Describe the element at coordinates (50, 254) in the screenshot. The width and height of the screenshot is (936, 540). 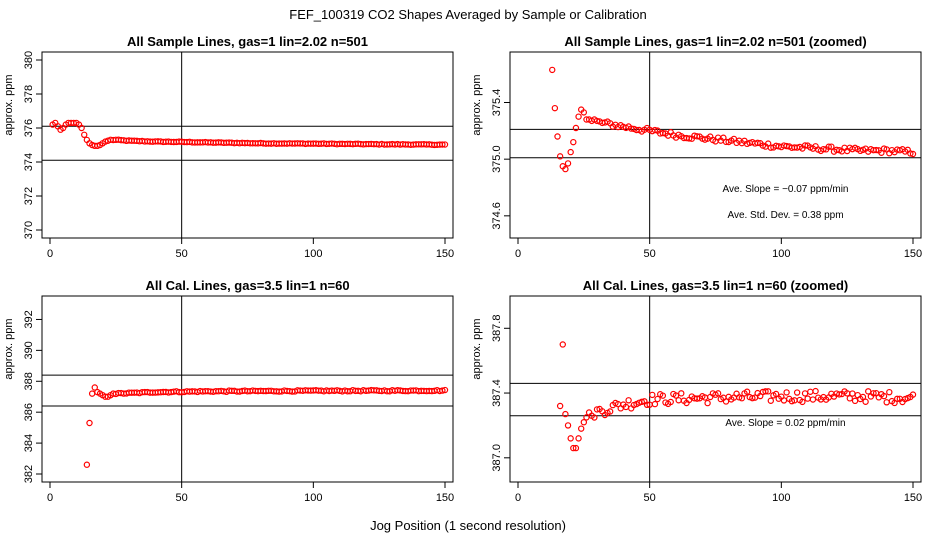
I see `x-tick-label: 0` at that location.